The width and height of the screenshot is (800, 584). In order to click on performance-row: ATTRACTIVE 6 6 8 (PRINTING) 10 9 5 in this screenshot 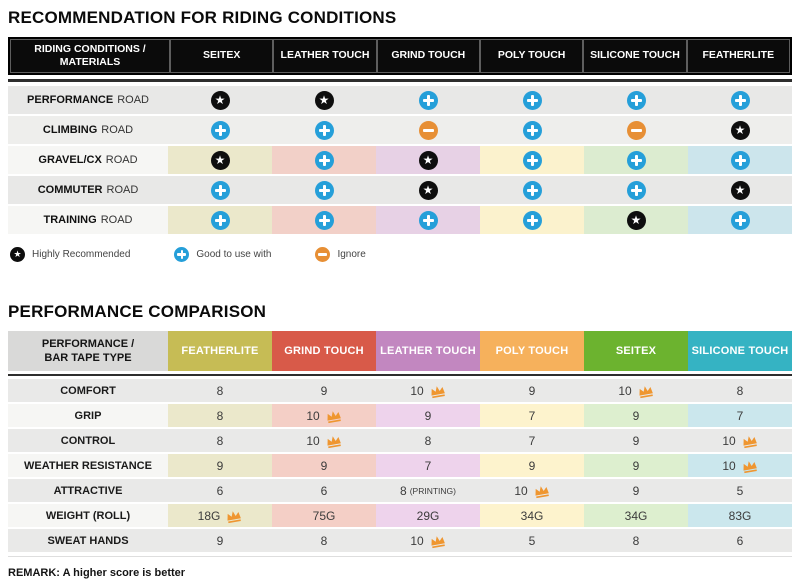, I will do `click(400, 490)`.